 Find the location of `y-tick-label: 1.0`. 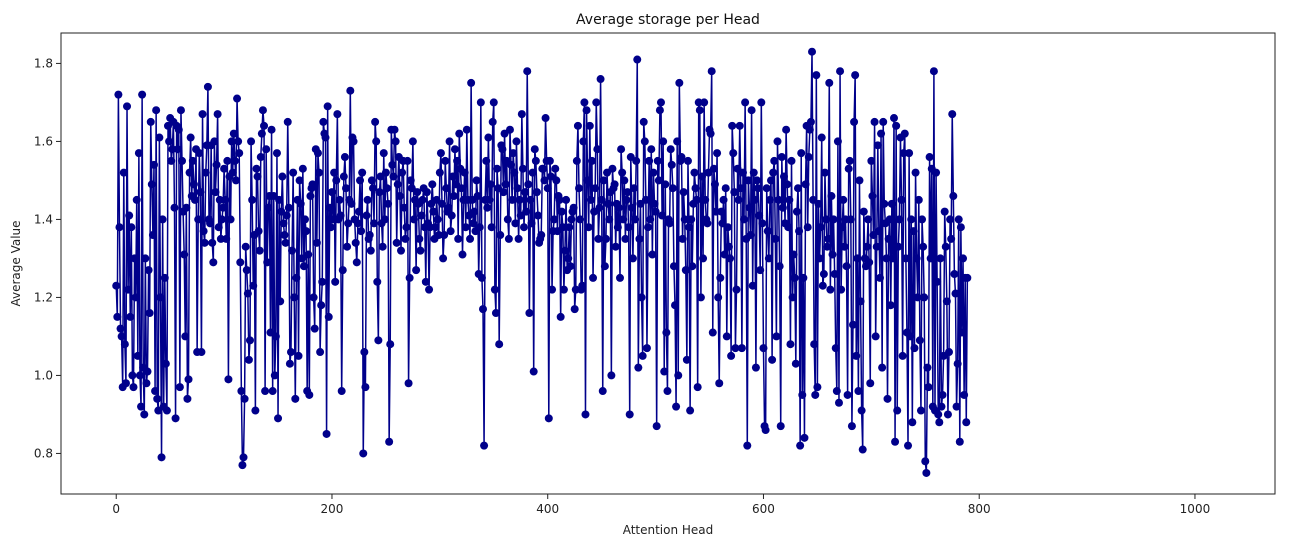

y-tick-label: 1.0 is located at coordinates (43, 375).